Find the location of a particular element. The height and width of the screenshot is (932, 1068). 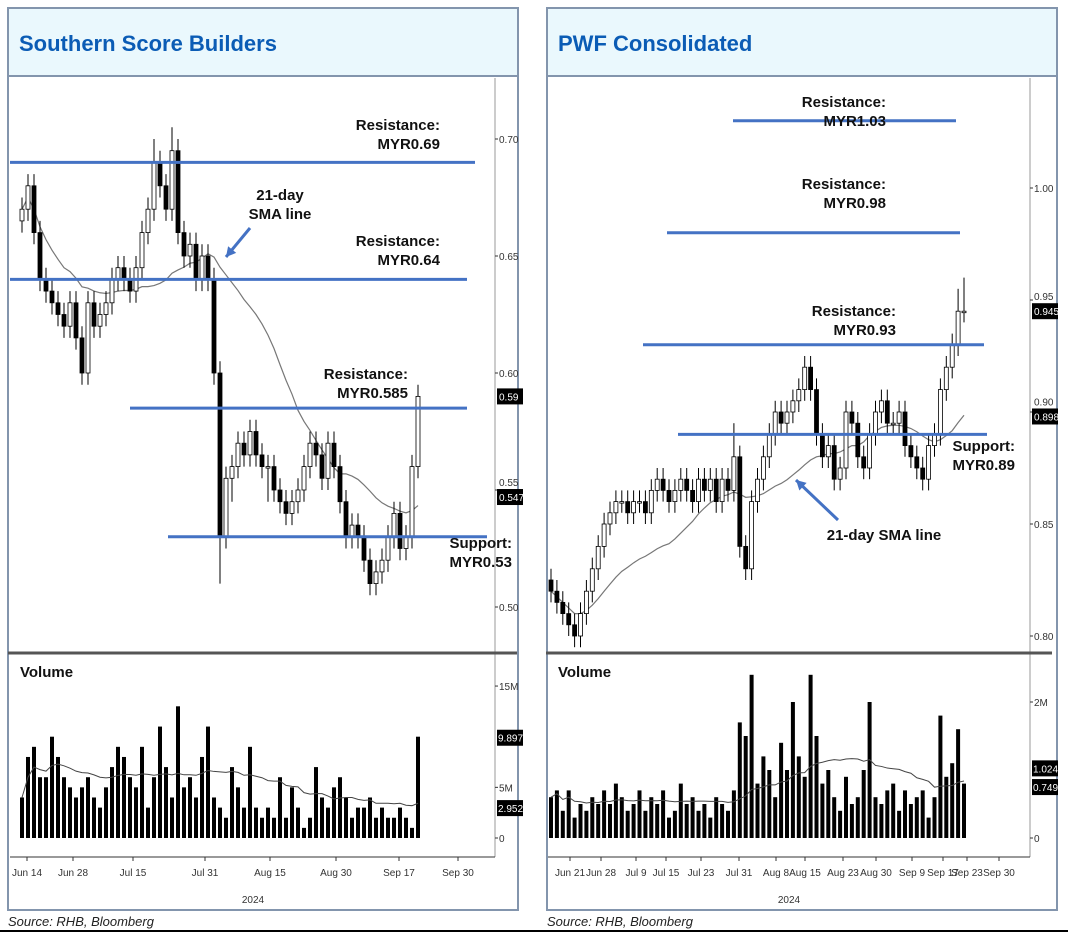

sma-label: 21-day is located at coordinates (280, 195).